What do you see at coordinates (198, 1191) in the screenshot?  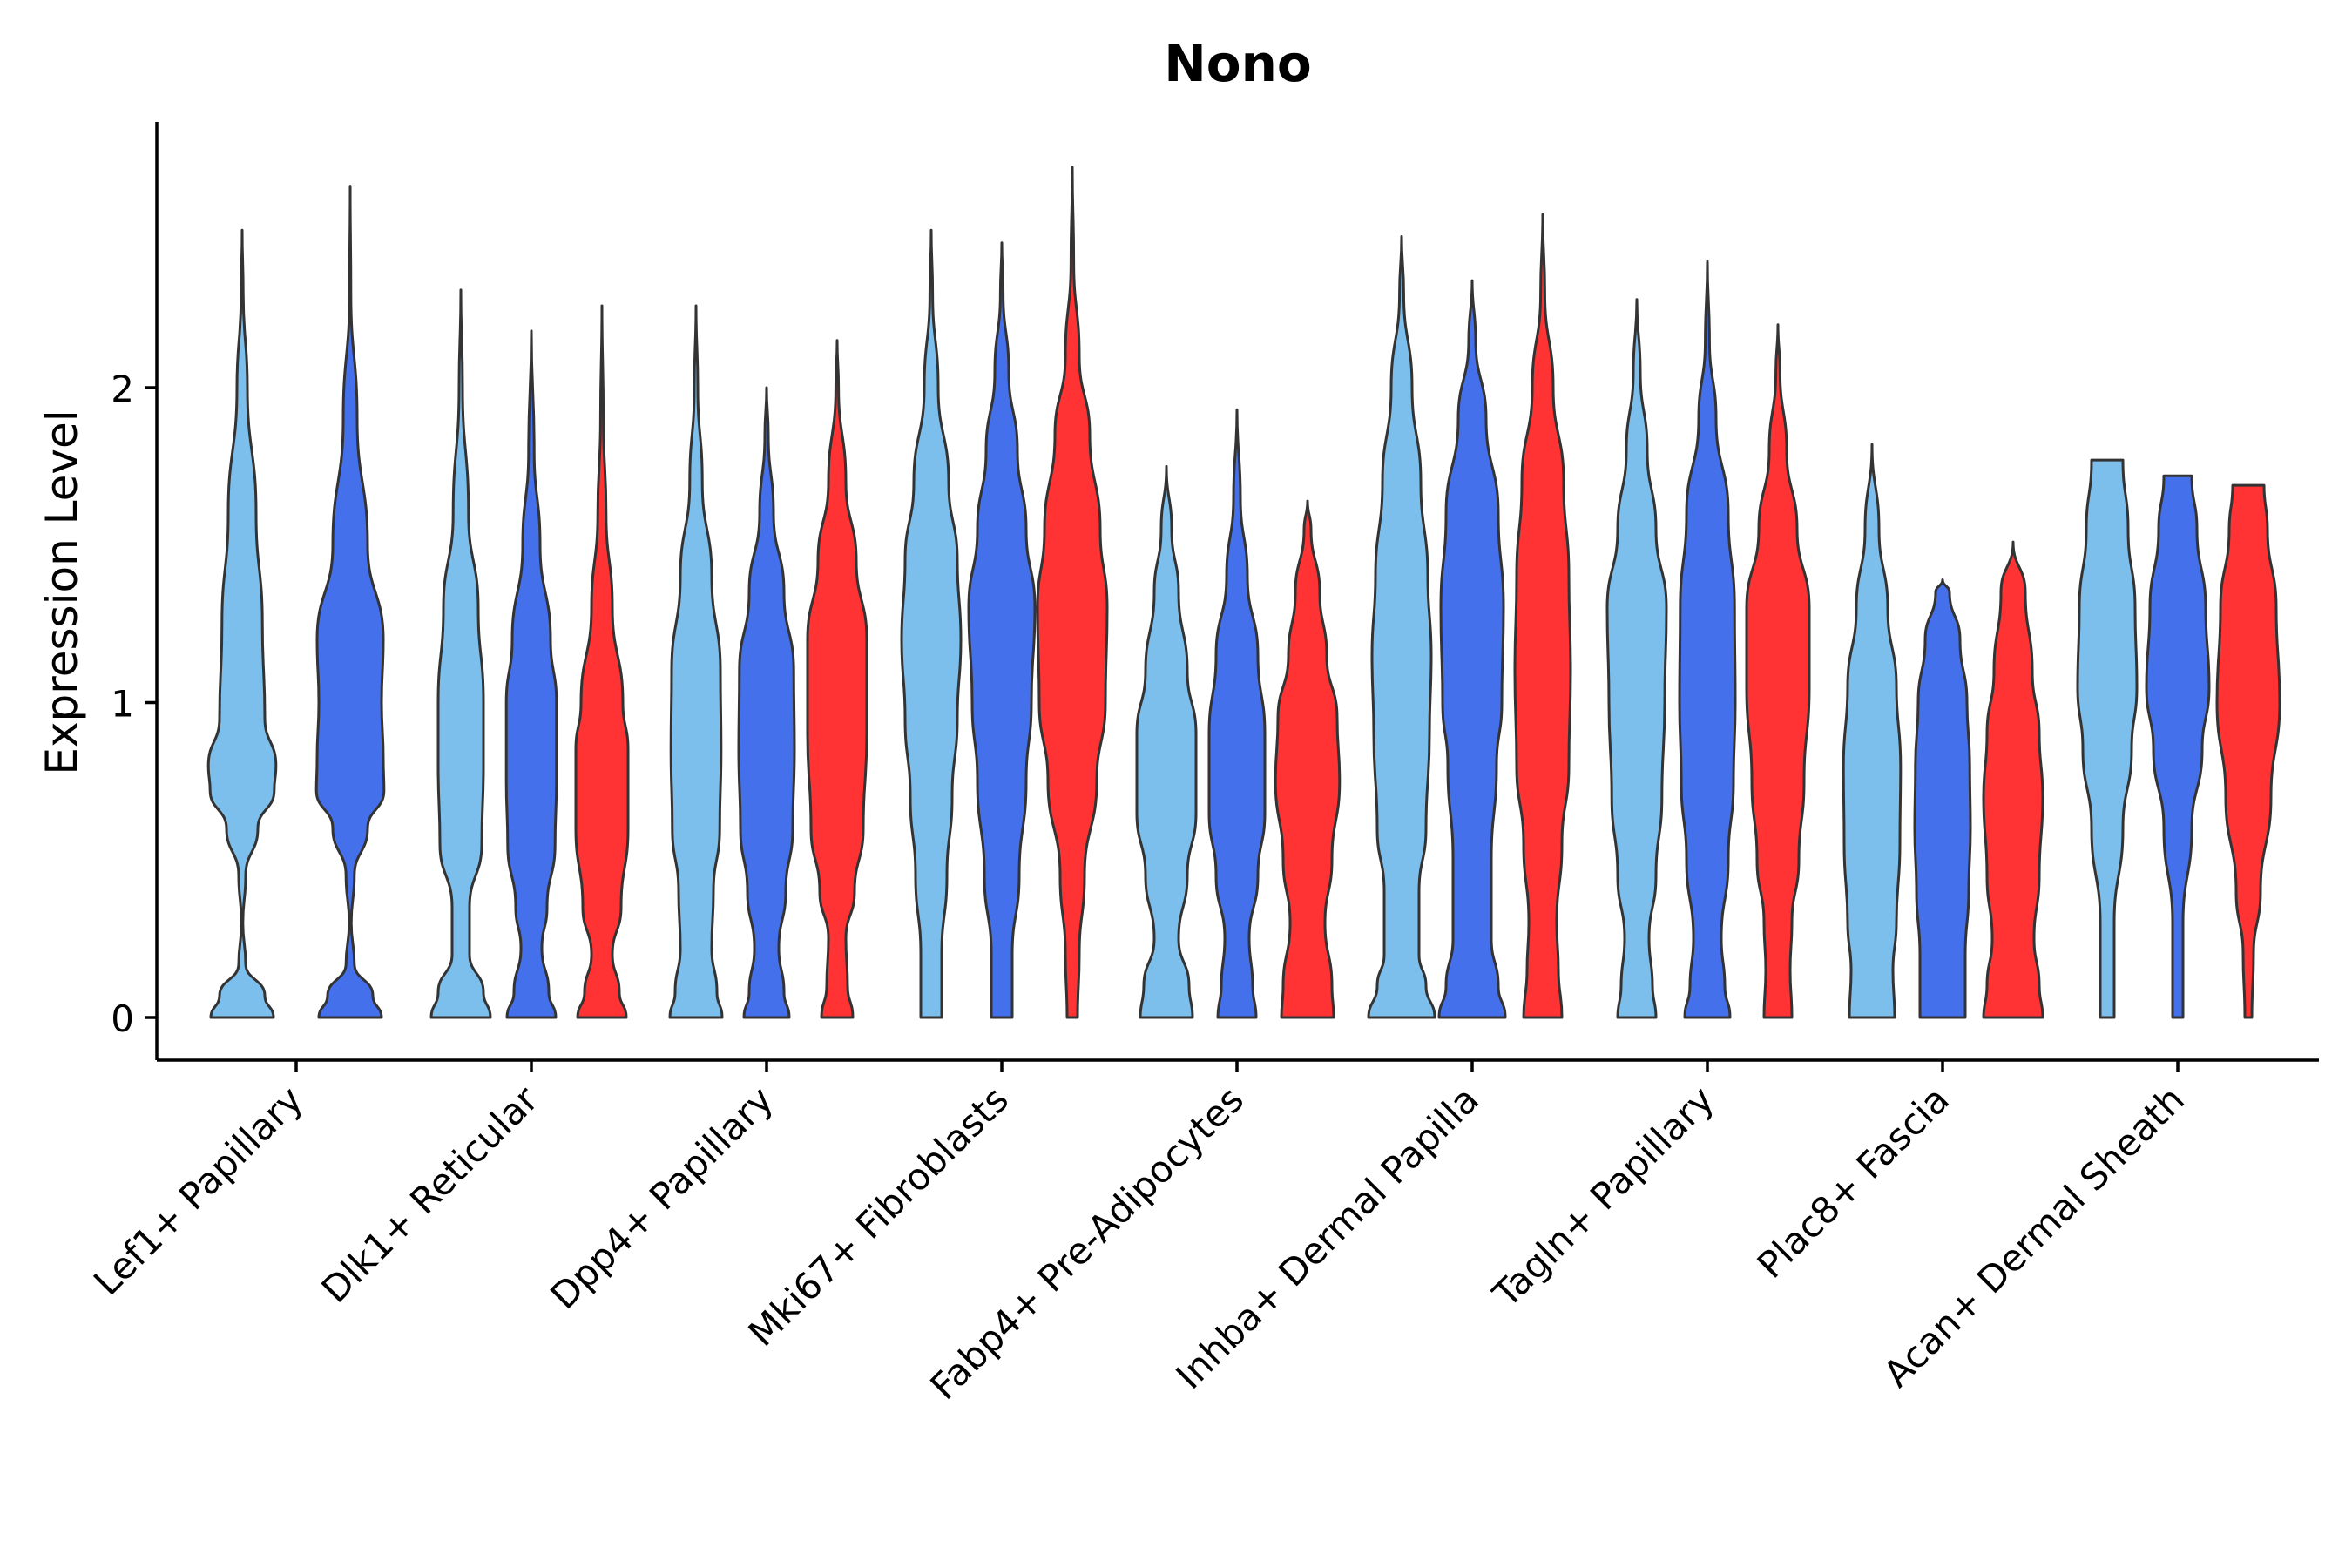 I see `x-tick-label: Lef1+ Papillary` at bounding box center [198, 1191].